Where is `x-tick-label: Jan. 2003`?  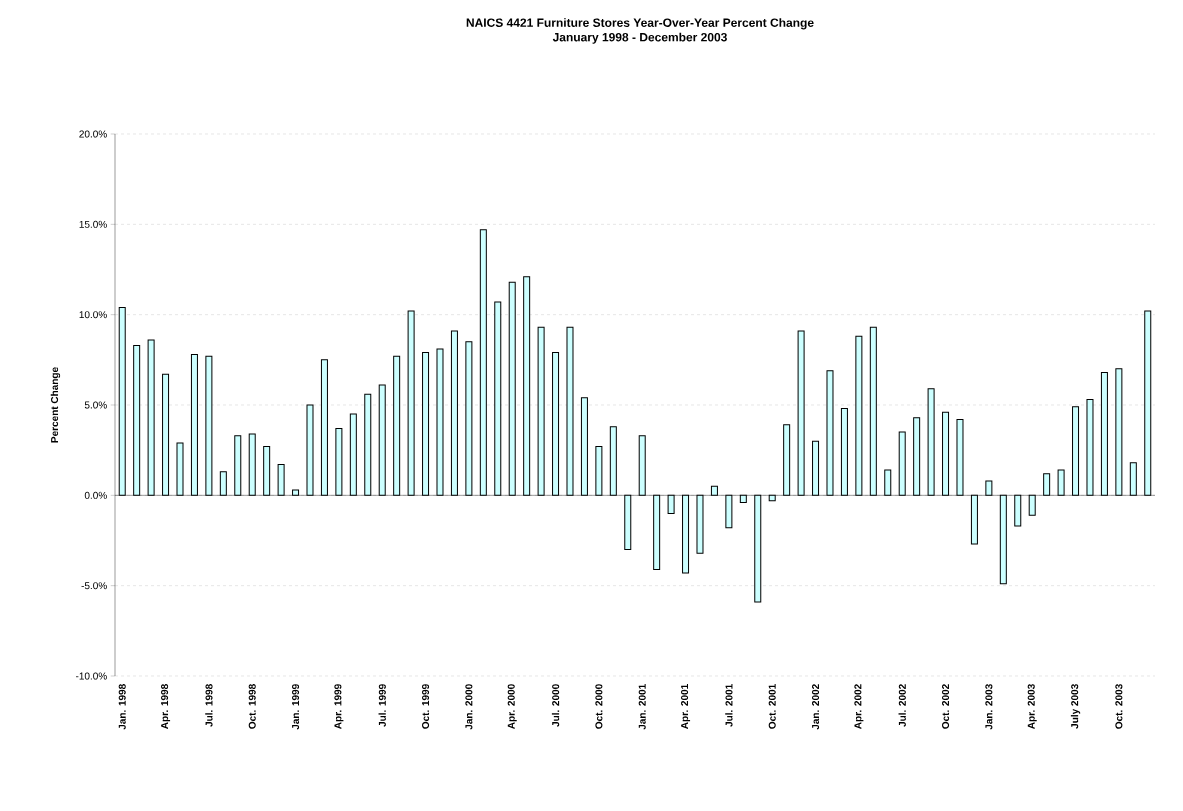
x-tick-label: Jan. 2003 is located at coordinates (989, 707).